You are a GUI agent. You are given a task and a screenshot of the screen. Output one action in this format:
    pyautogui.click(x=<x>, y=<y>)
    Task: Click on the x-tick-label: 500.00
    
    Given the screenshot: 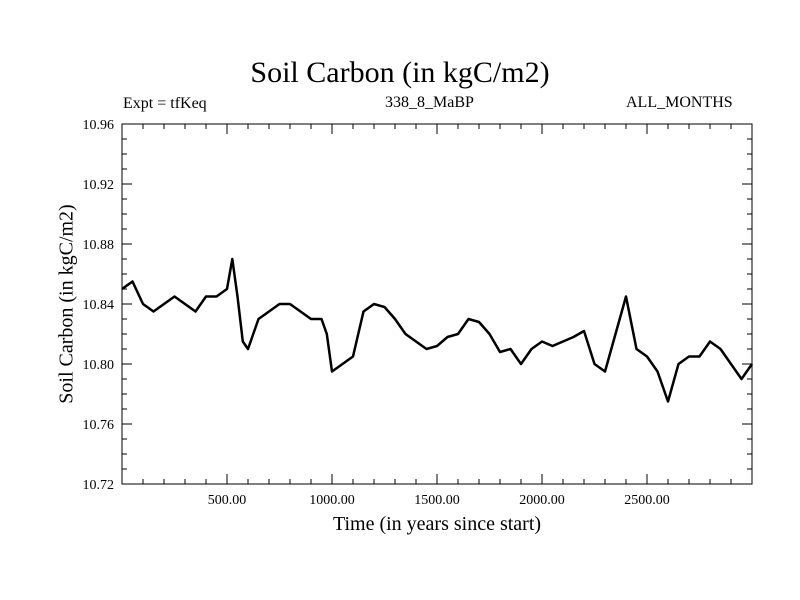 What is the action you would take?
    pyautogui.click(x=227, y=500)
    